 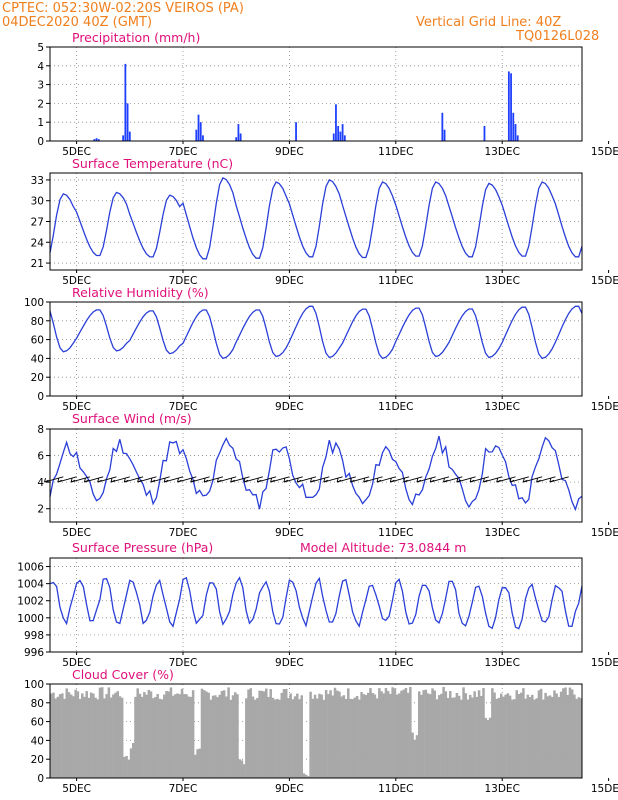 What do you see at coordinates (132, 418) in the screenshot?
I see `wind-title: Surface Wind (m/s)` at bounding box center [132, 418].